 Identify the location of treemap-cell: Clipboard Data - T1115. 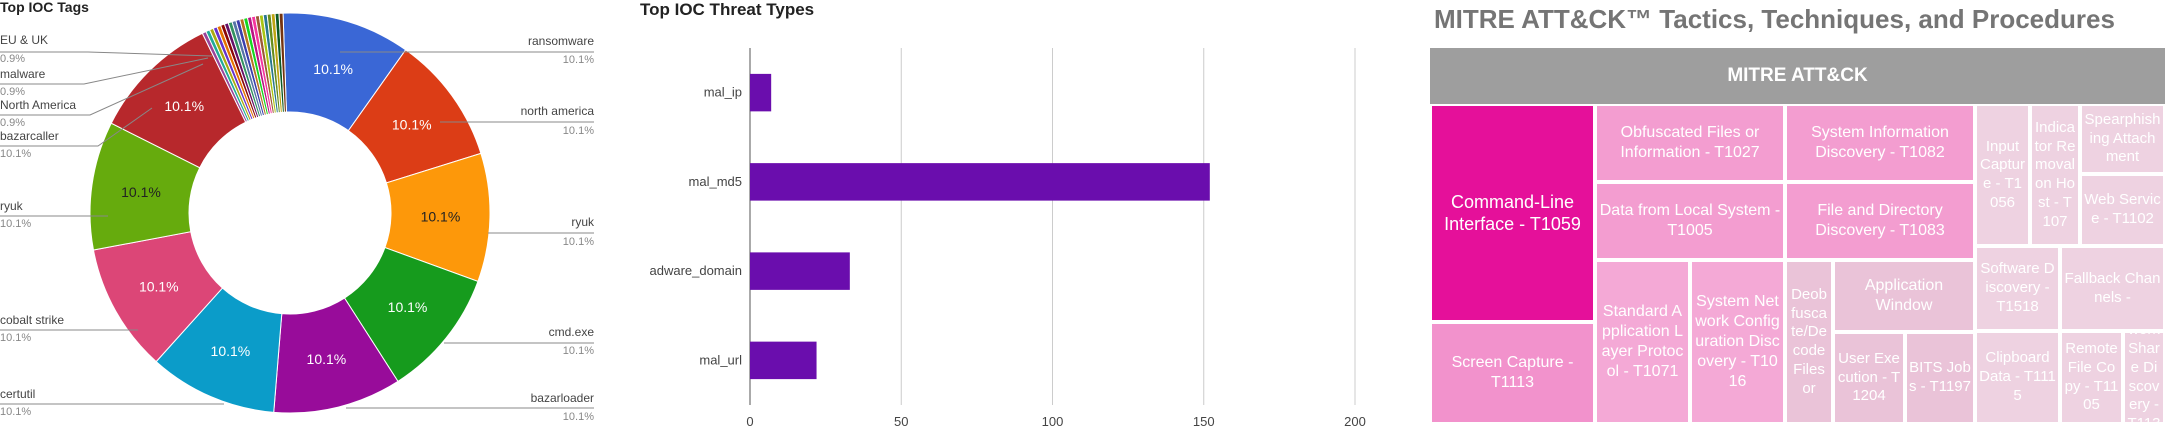
(2017, 377).